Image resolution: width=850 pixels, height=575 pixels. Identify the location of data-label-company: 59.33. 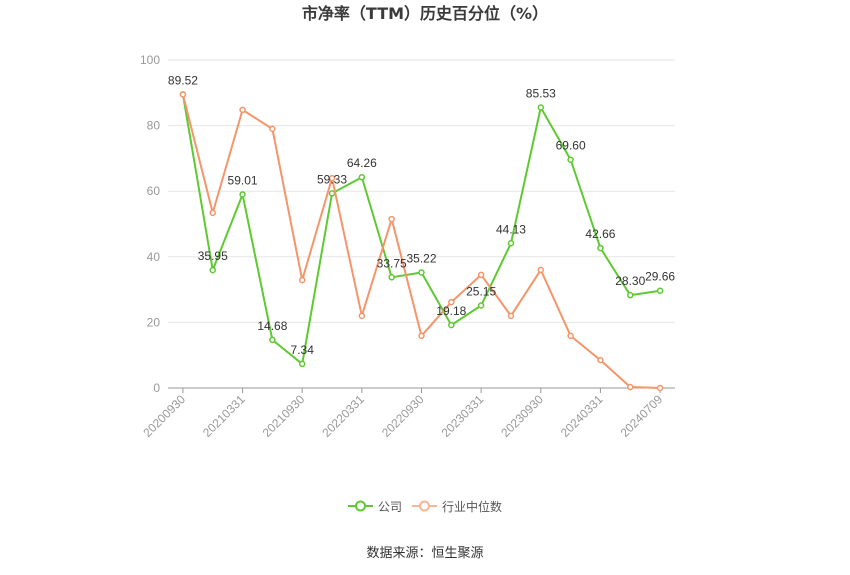
(332, 179).